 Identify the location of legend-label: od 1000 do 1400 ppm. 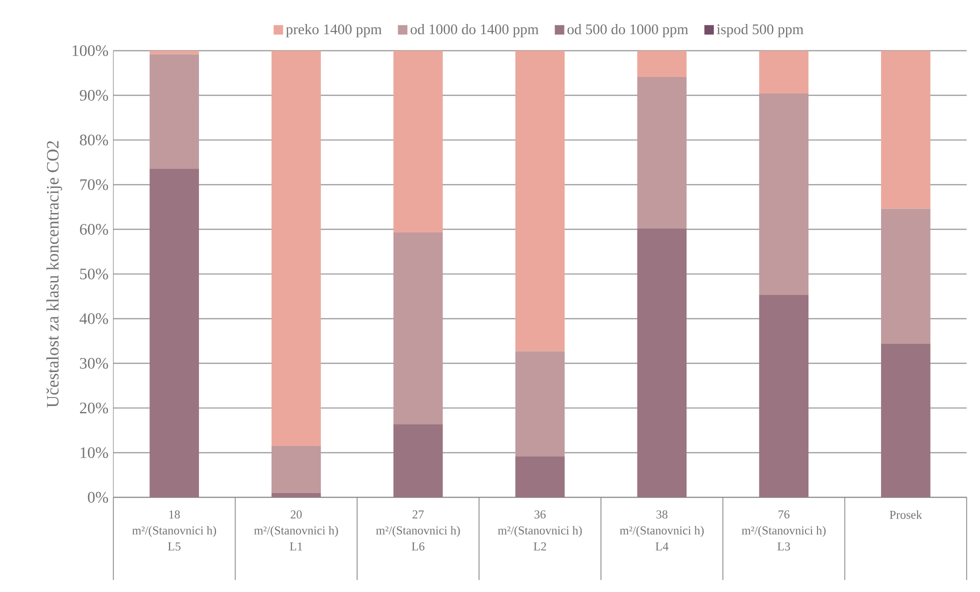
(474, 31).